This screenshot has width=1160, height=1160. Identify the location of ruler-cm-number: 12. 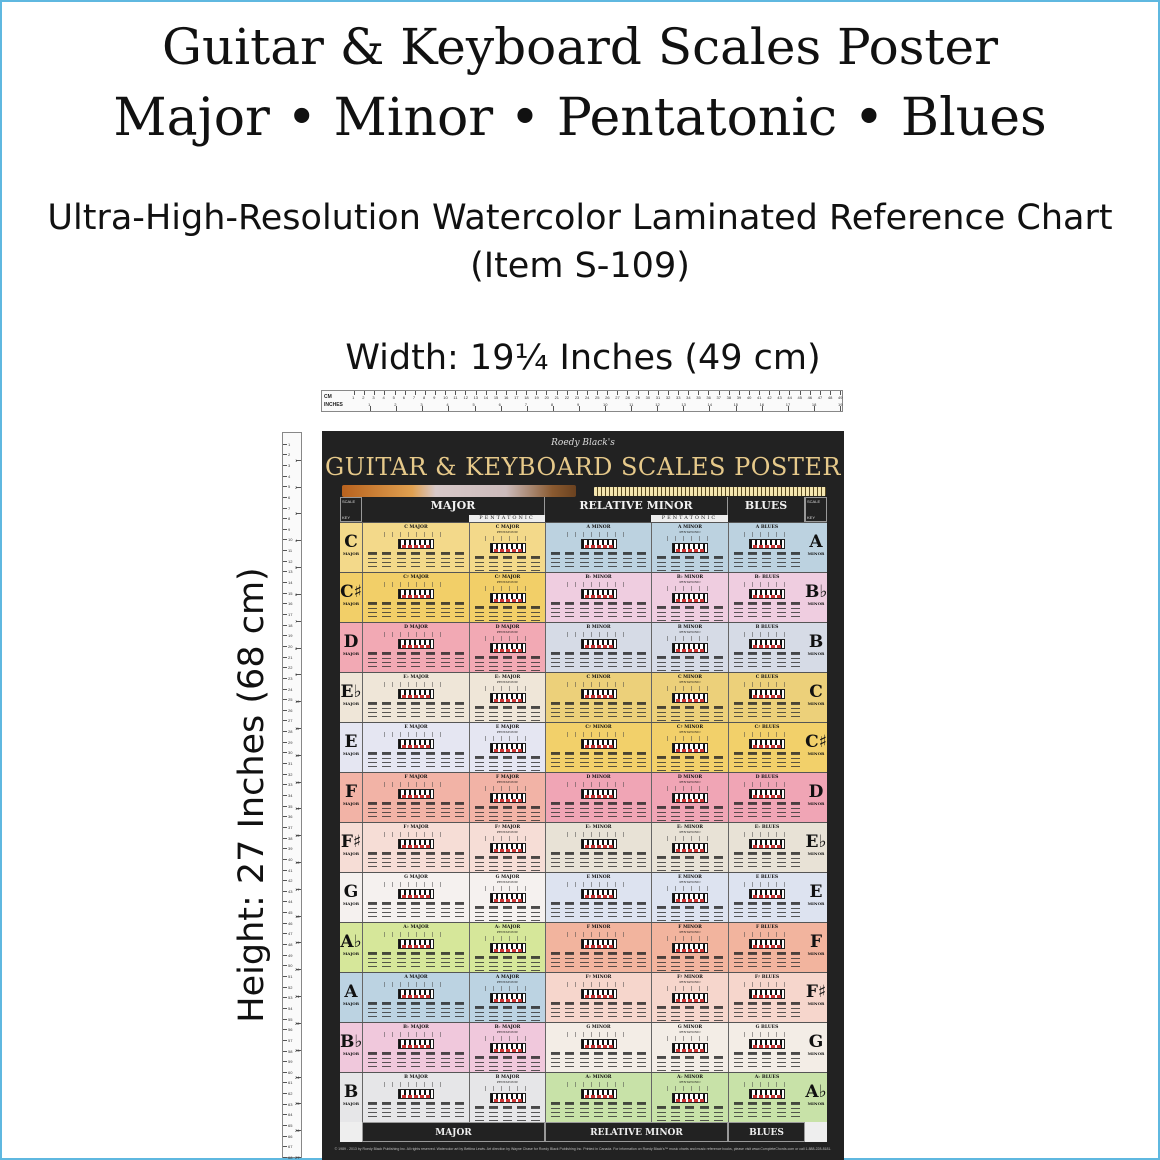
(290, 561).